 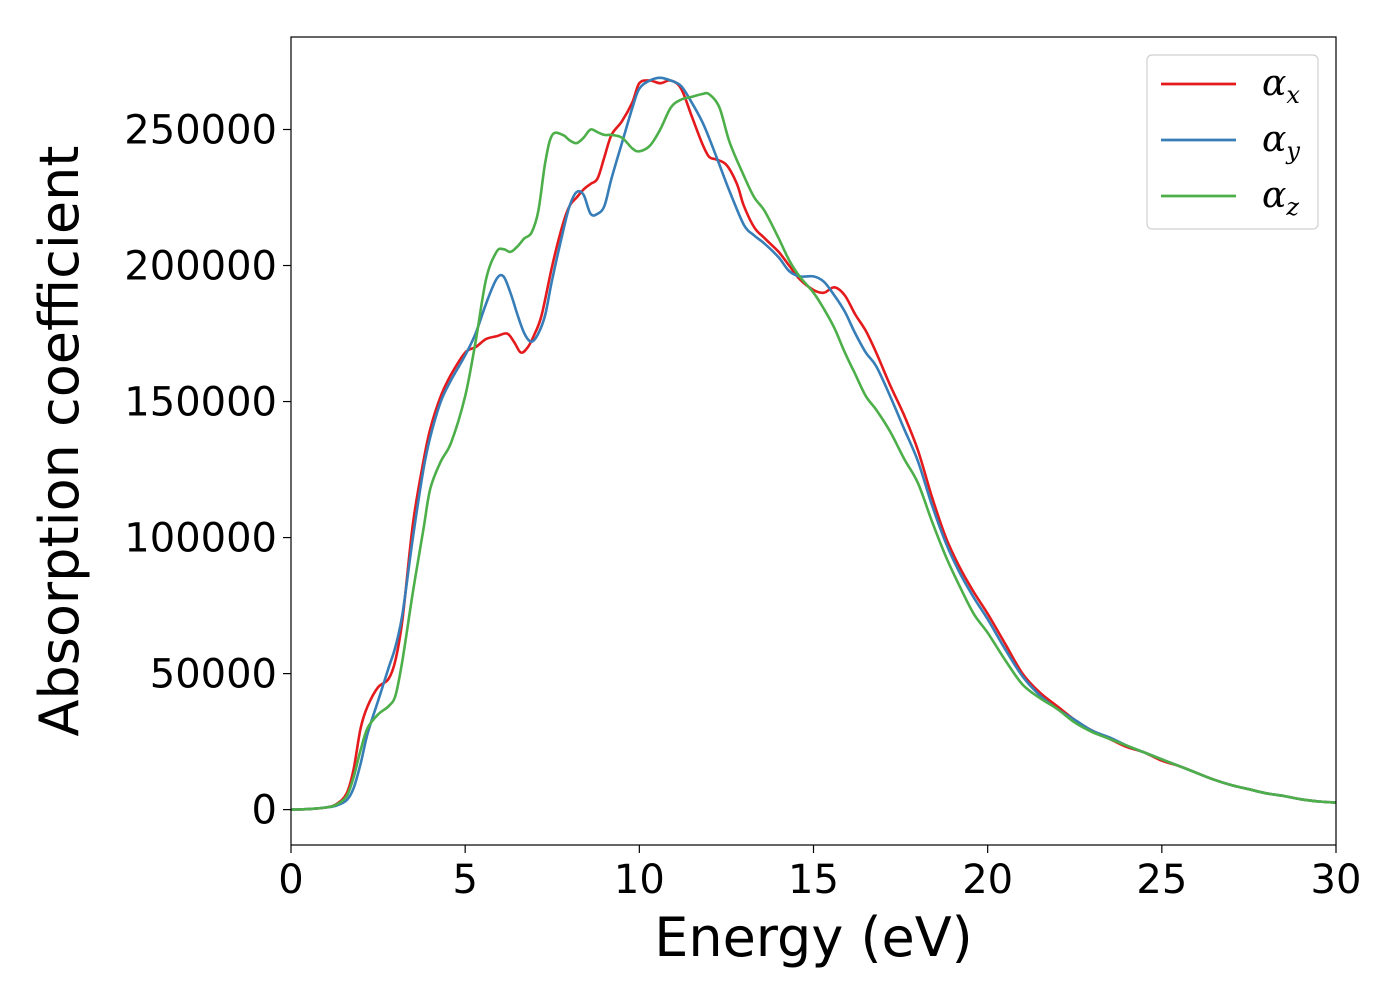 I want to click on x-tick-label: 20, so click(x=987, y=880).